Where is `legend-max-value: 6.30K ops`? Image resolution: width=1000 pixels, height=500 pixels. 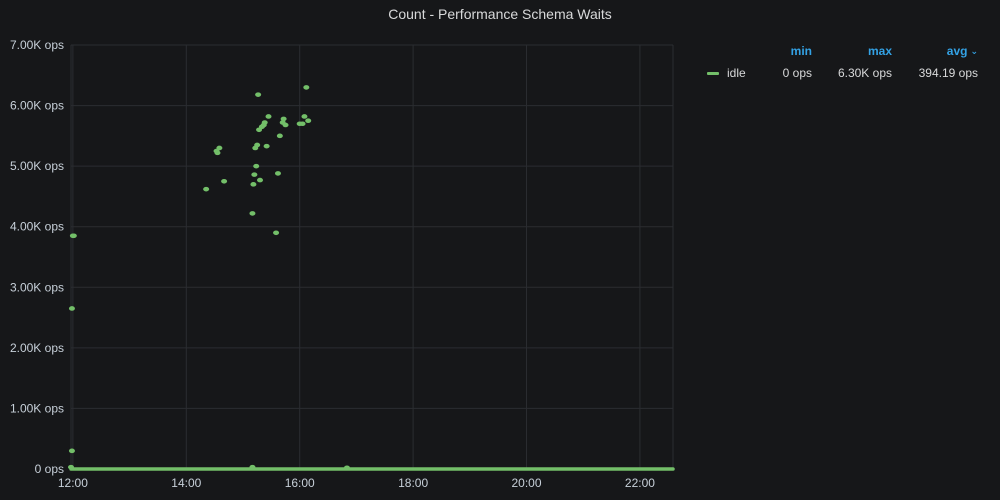
legend-max-value: 6.30K ops is located at coordinates (864, 73).